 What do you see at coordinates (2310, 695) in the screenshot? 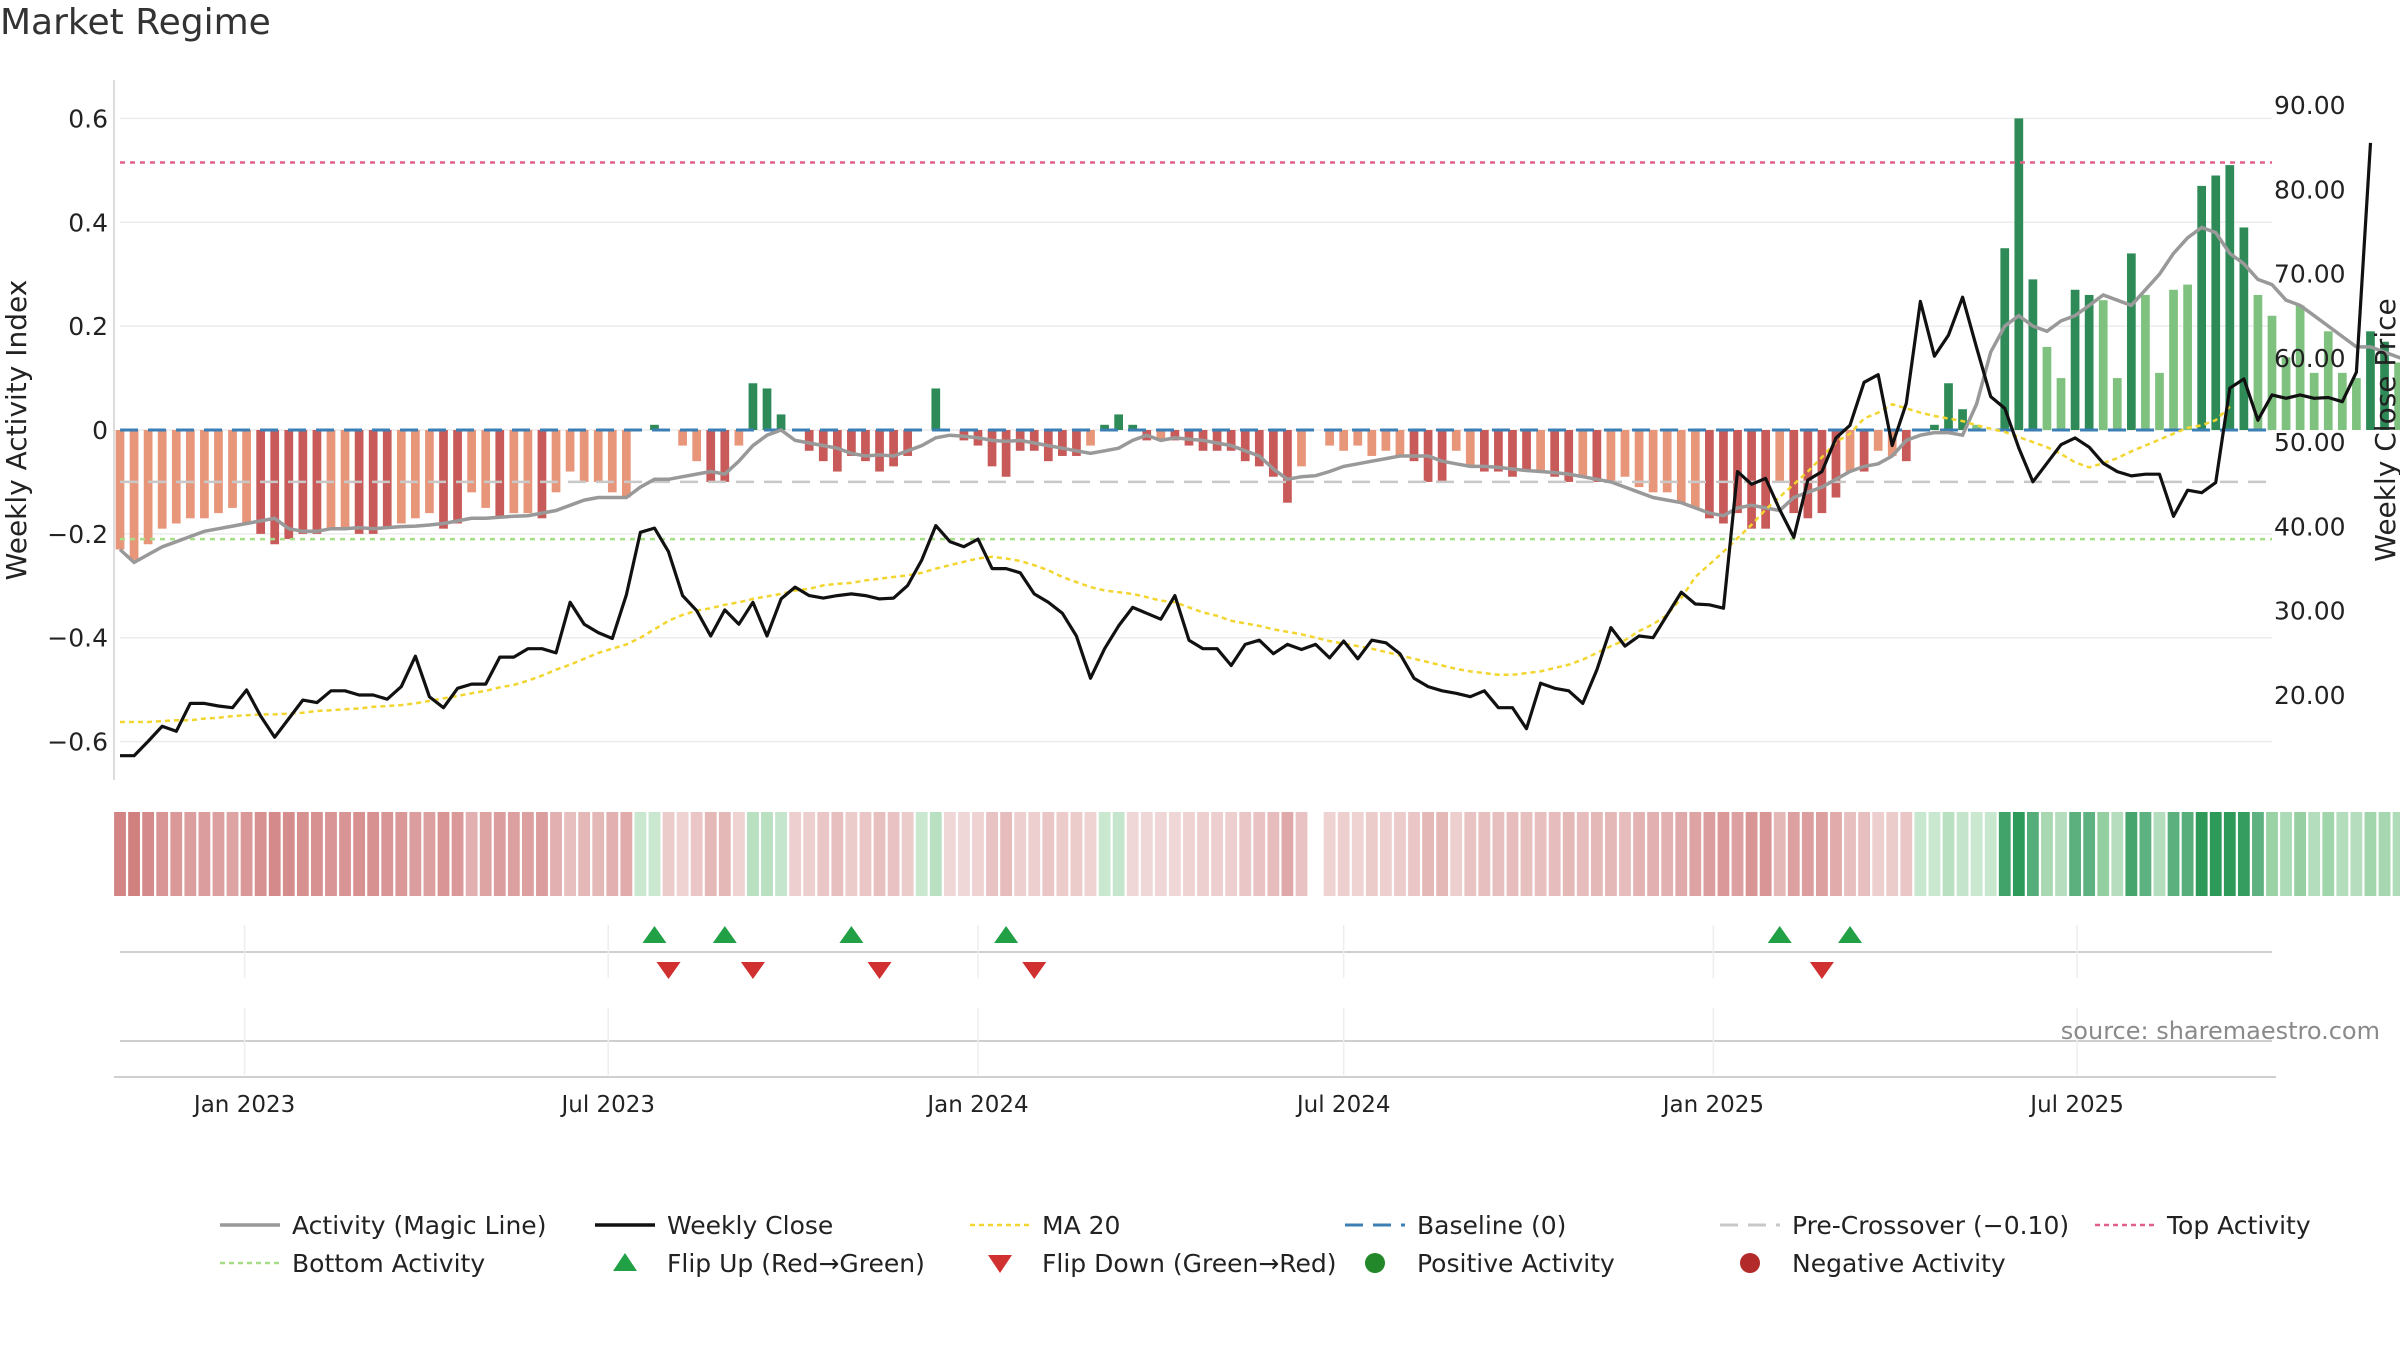
I see `y2-tick-label: 20.00` at bounding box center [2310, 695].